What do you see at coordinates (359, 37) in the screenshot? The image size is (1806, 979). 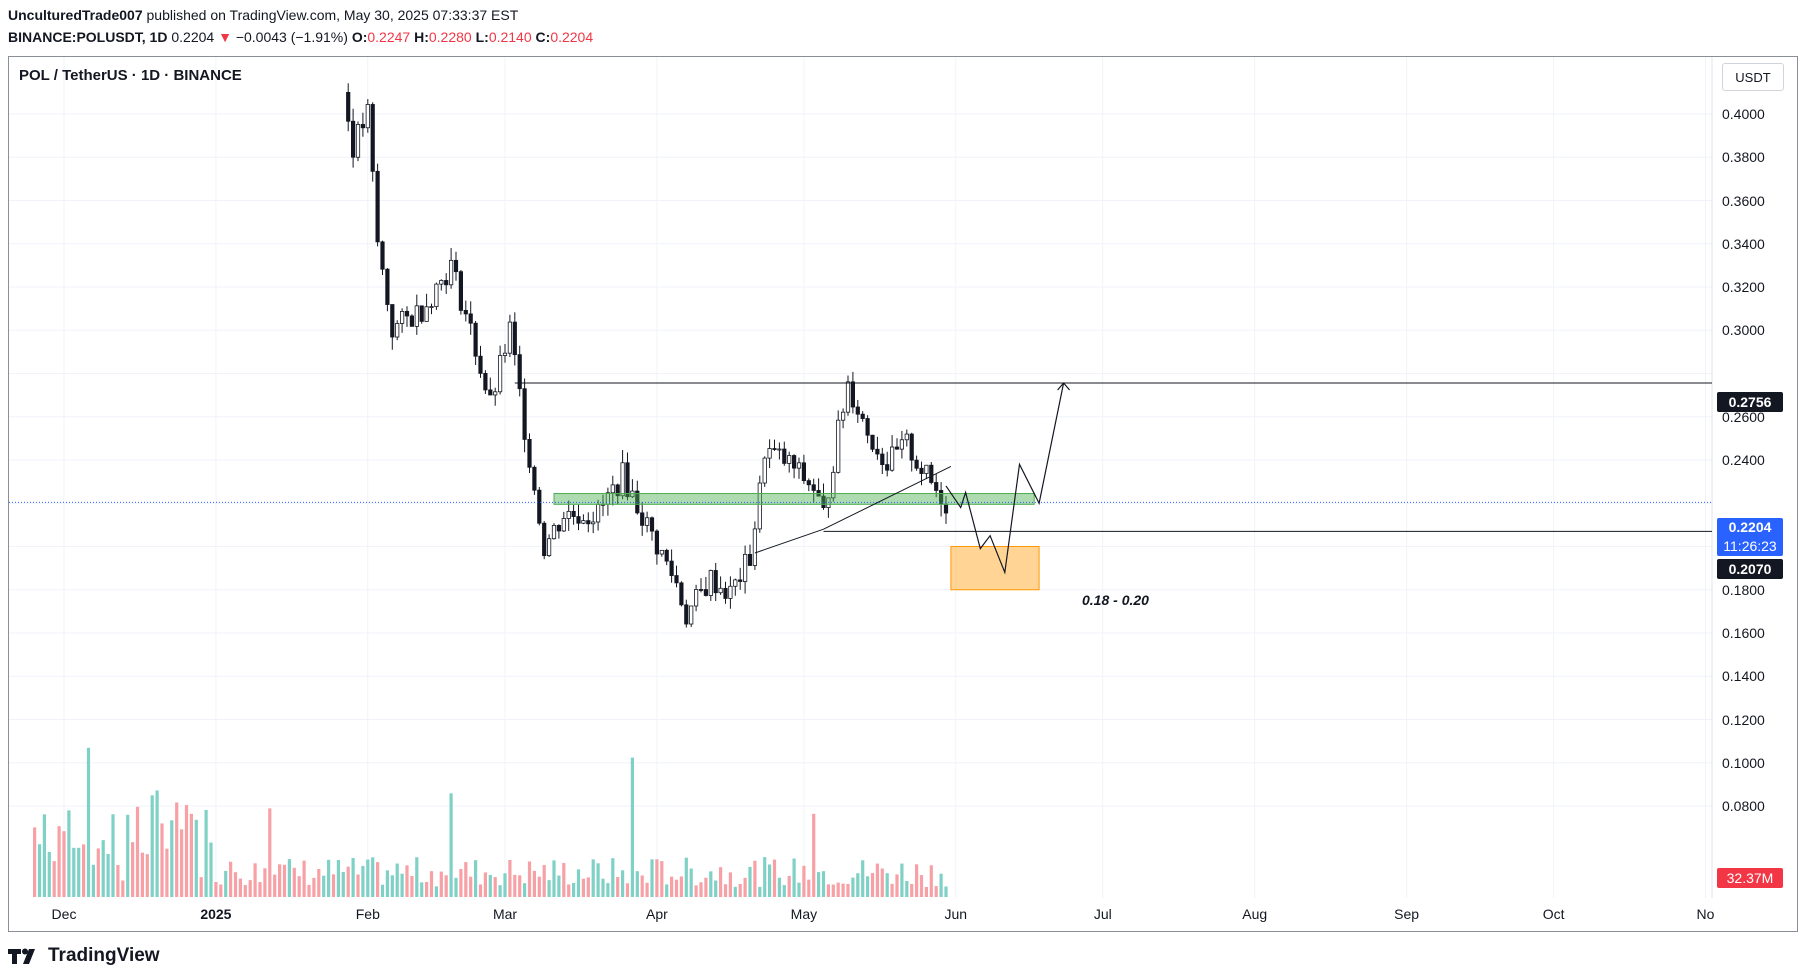 I see `open-label: O:` at bounding box center [359, 37].